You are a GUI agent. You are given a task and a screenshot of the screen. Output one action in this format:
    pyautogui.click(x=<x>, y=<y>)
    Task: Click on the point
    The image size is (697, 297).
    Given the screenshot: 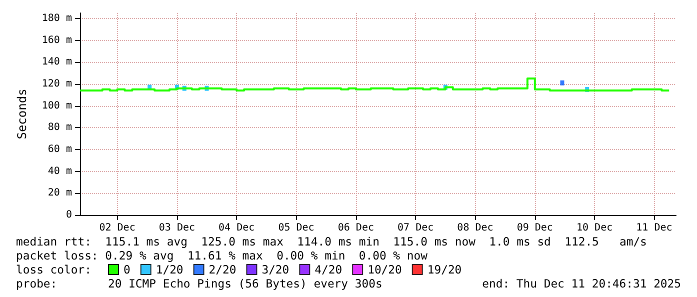 What is the action you would take?
    pyautogui.click(x=562, y=83)
    